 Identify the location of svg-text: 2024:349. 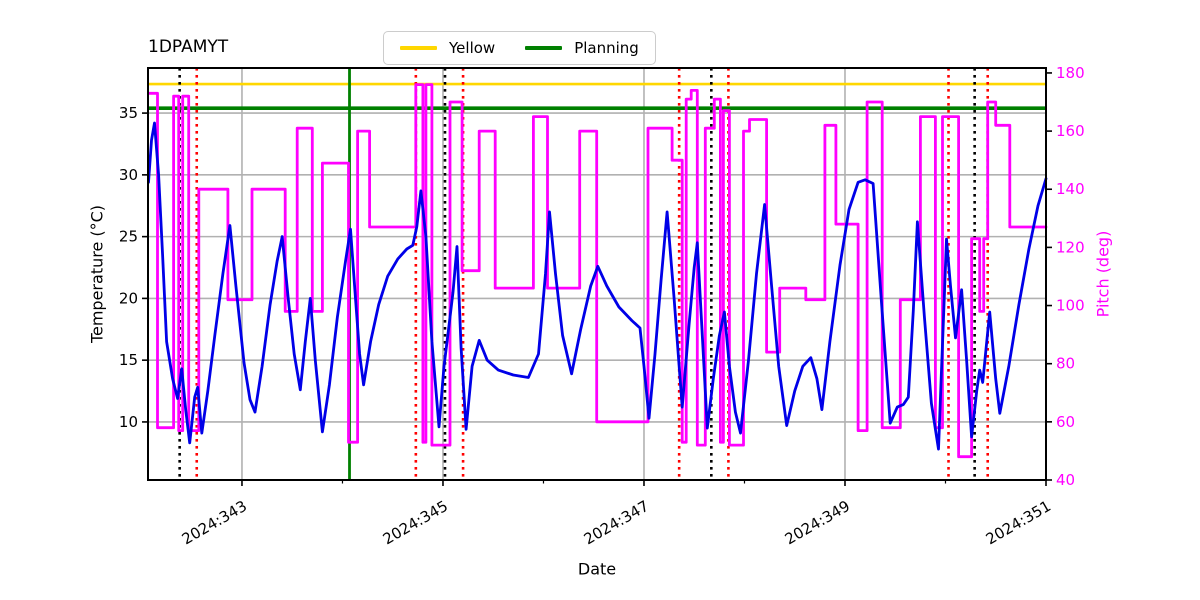
(817, 523).